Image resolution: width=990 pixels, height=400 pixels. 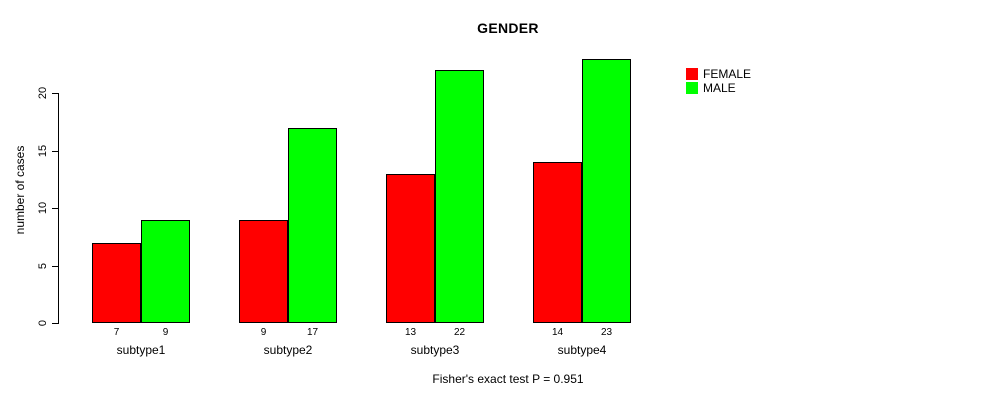 I want to click on y-axis-tick-label: 0, so click(x=43, y=323).